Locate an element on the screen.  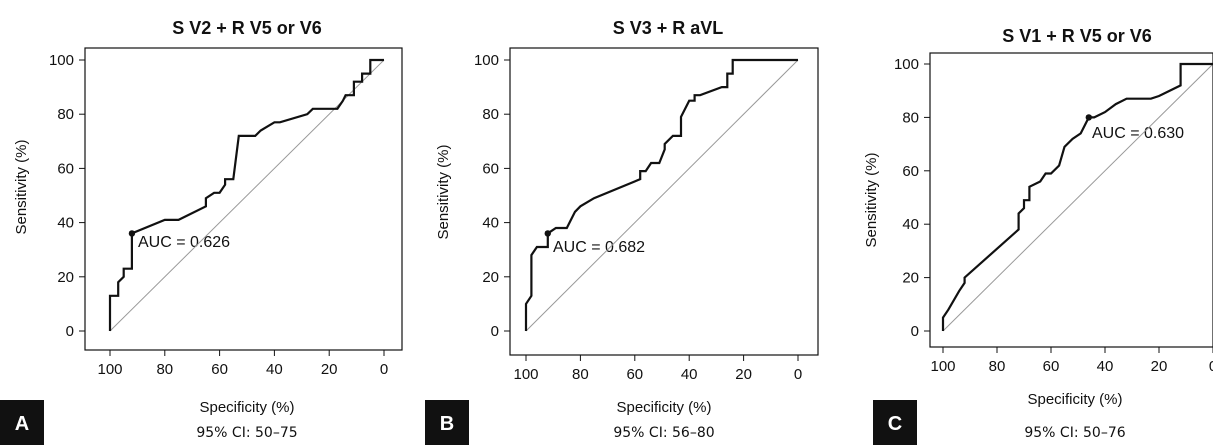
panel-c-xlabel: Specificity (%) is located at coordinates (1074, 399).